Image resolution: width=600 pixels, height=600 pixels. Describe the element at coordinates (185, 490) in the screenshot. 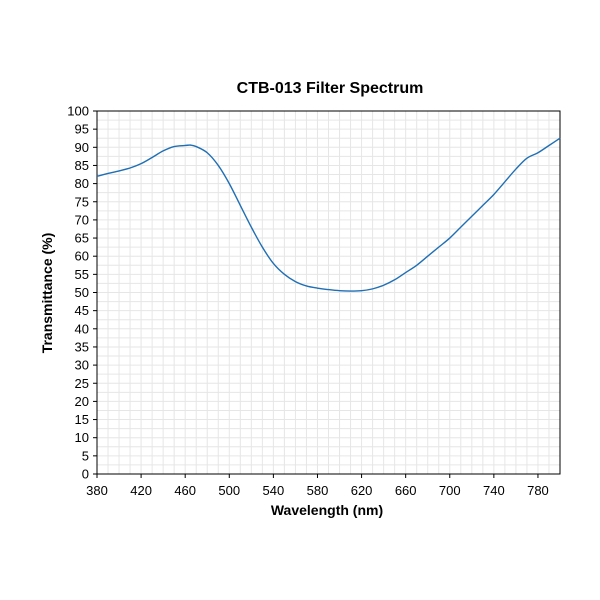

I see `x-tick-label: 460` at that location.